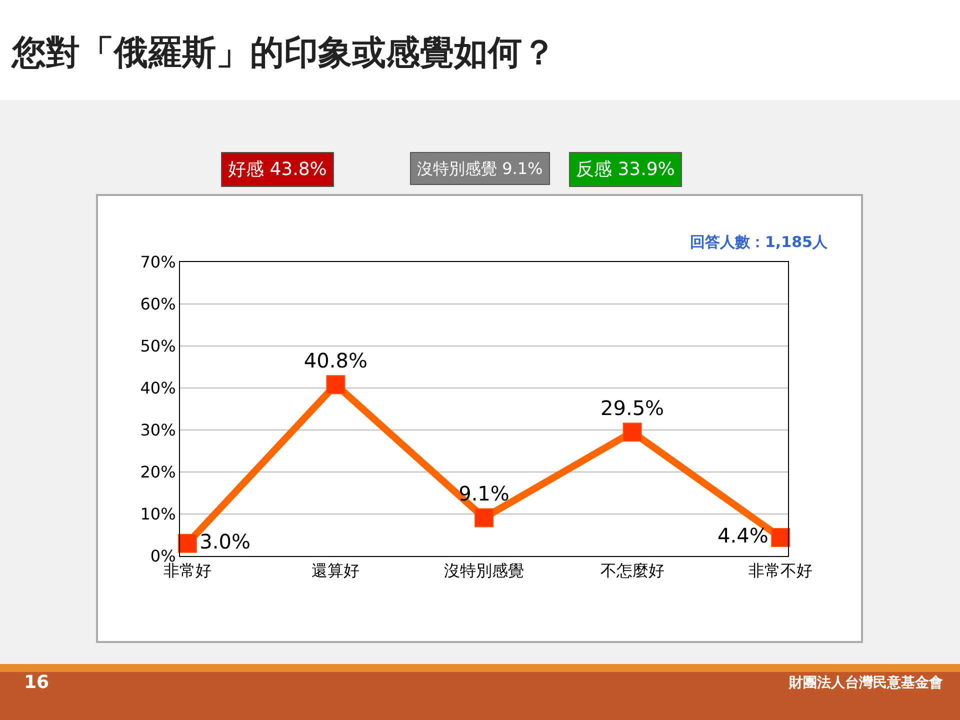  Describe the element at coordinates (336, 570) in the screenshot. I see `x-tick-label: 還算好` at that location.